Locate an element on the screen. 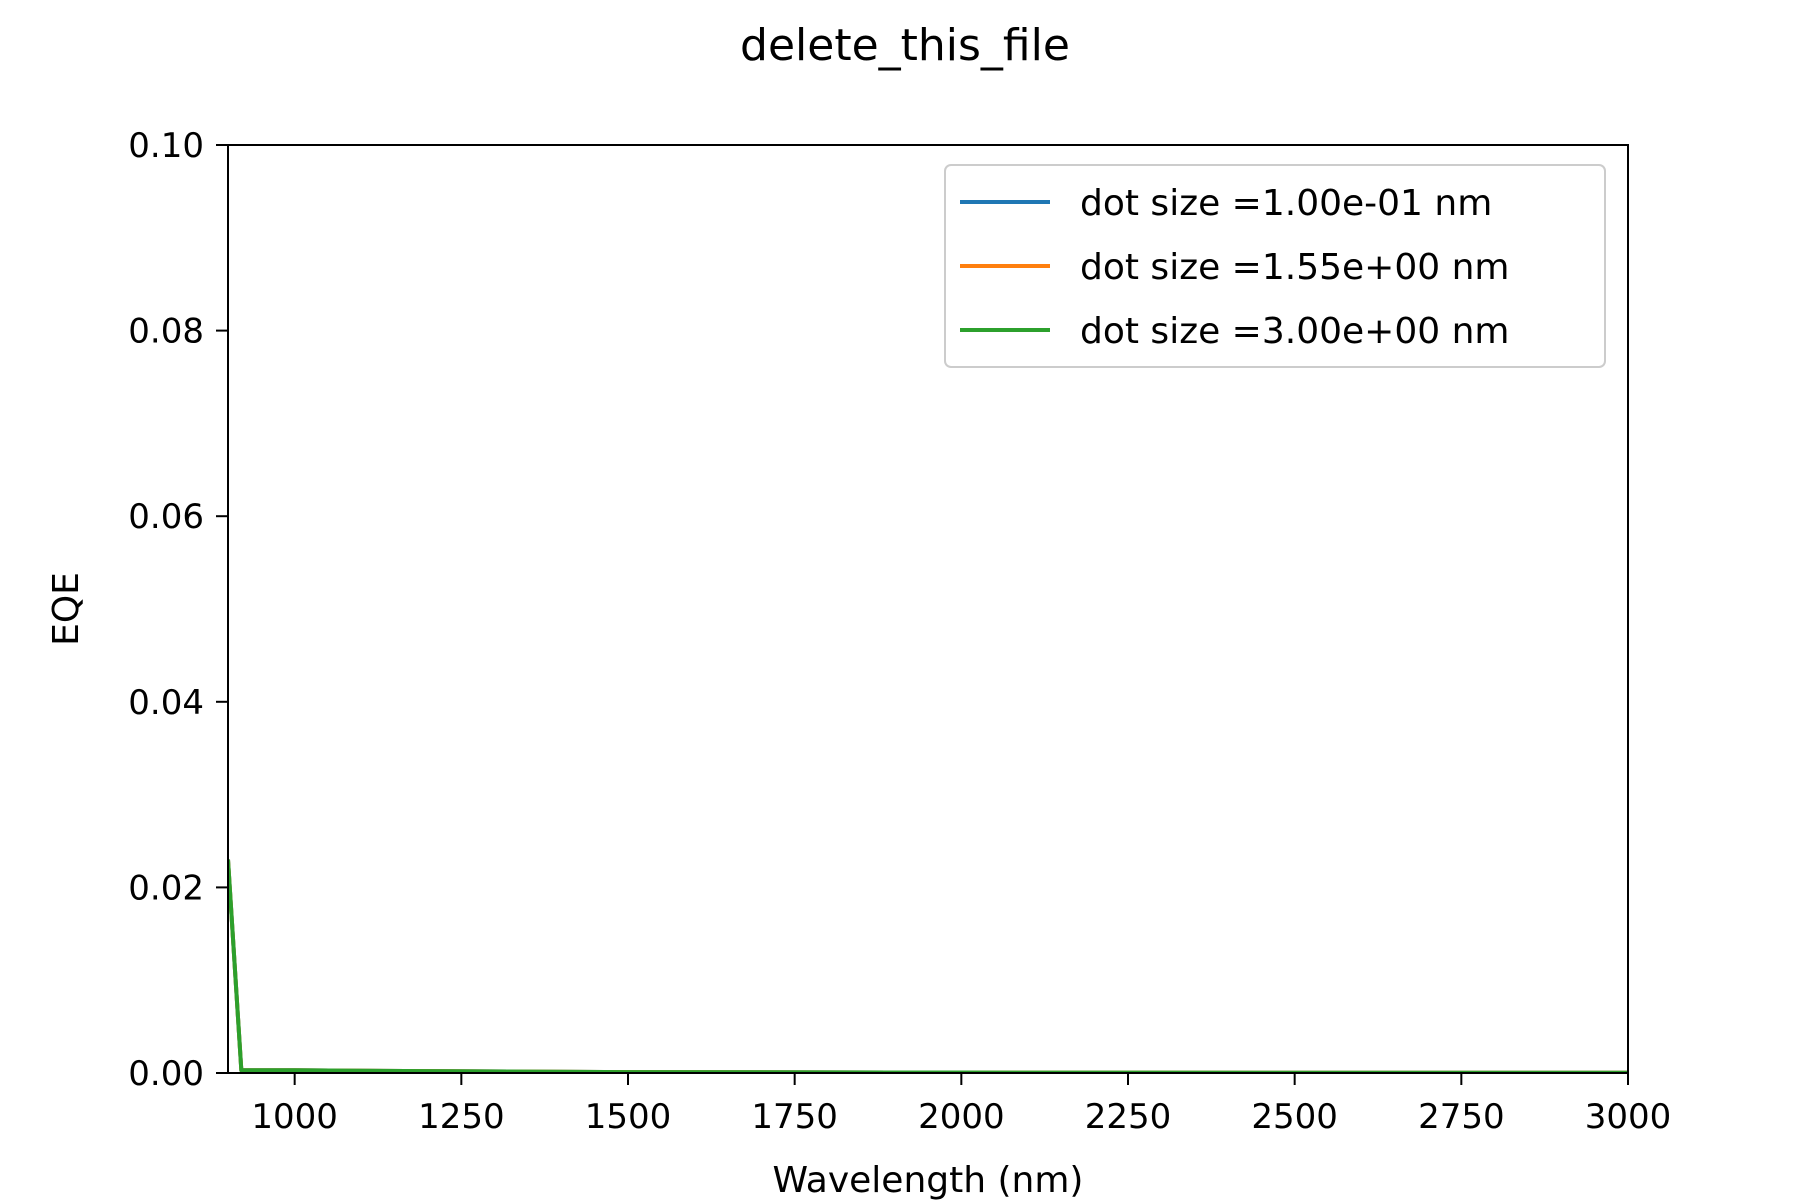 The width and height of the screenshot is (1800, 1200). x-tick-label: 2750 is located at coordinates (1461, 1117).